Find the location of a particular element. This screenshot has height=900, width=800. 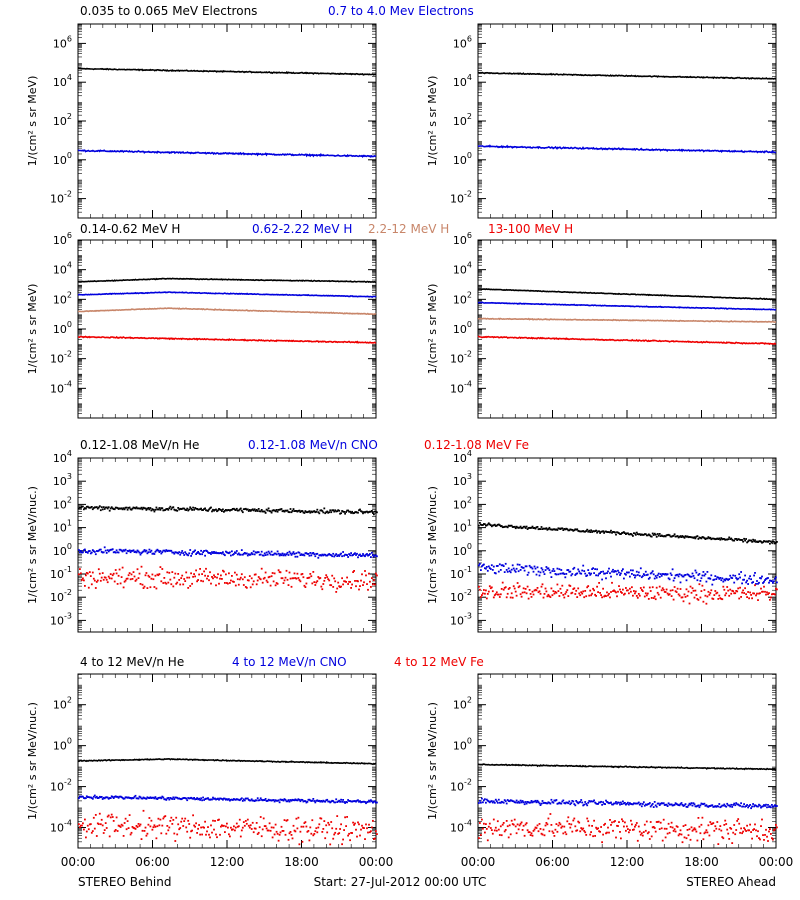

y-tick-label: 104 is located at coordinates (62, 457).